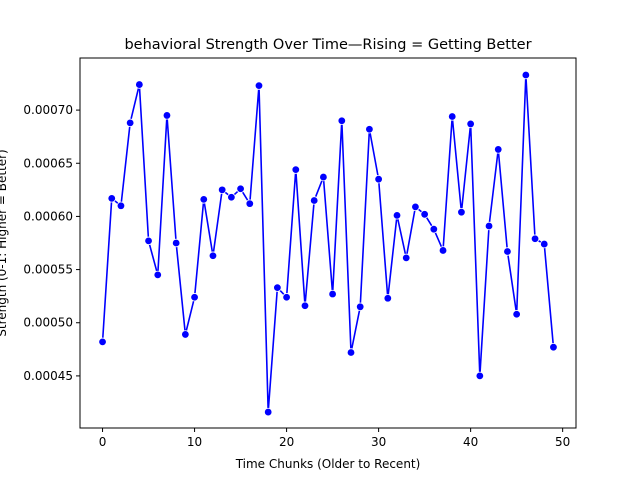 This screenshot has height=480, width=640. What do you see at coordinates (48, 323) in the screenshot?
I see `y-tick-label: 0.00050` at bounding box center [48, 323].